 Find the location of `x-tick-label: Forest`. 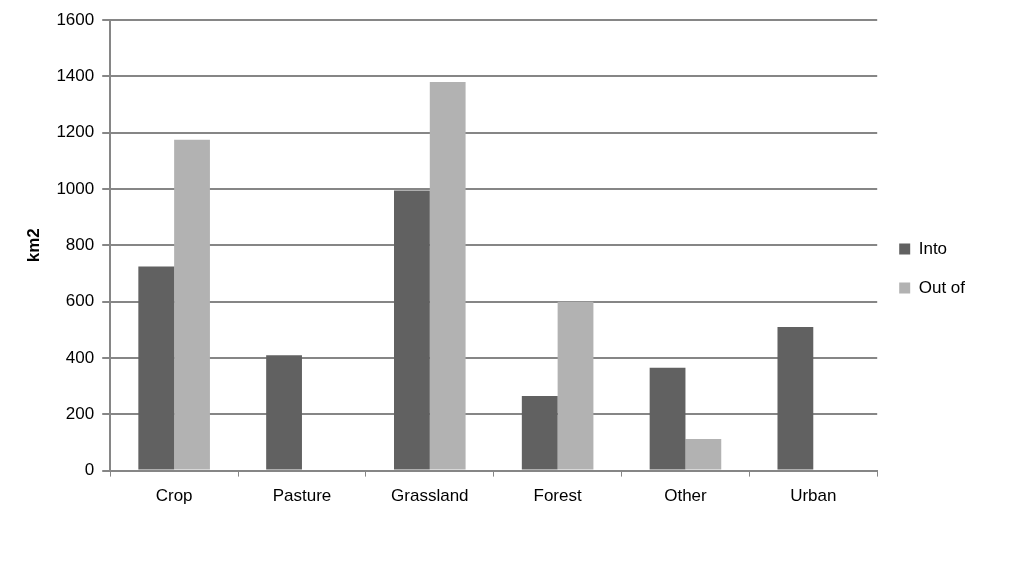

x-tick-label: Forest is located at coordinates (557, 496).